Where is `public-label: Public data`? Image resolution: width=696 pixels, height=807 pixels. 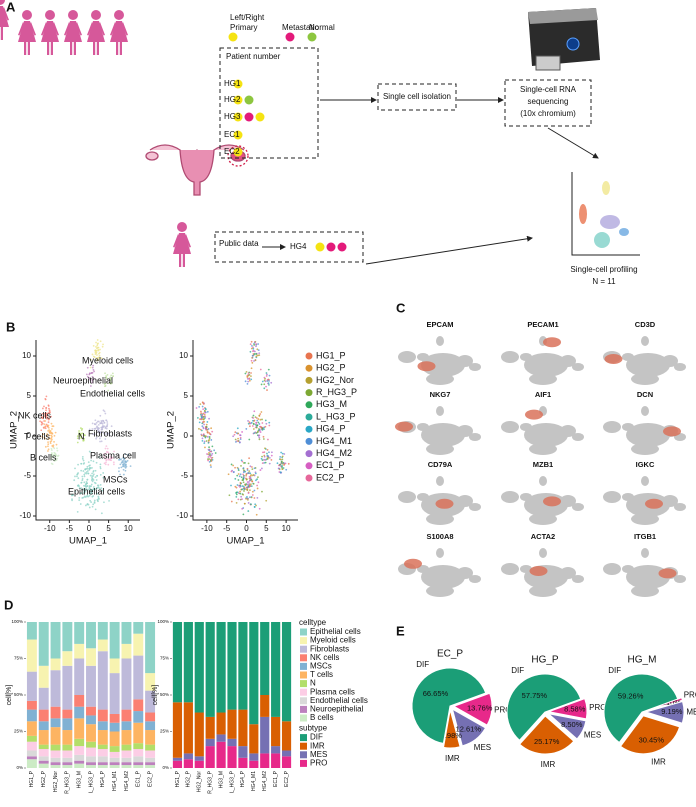
public-label: Public data is located at coordinates (239, 243).